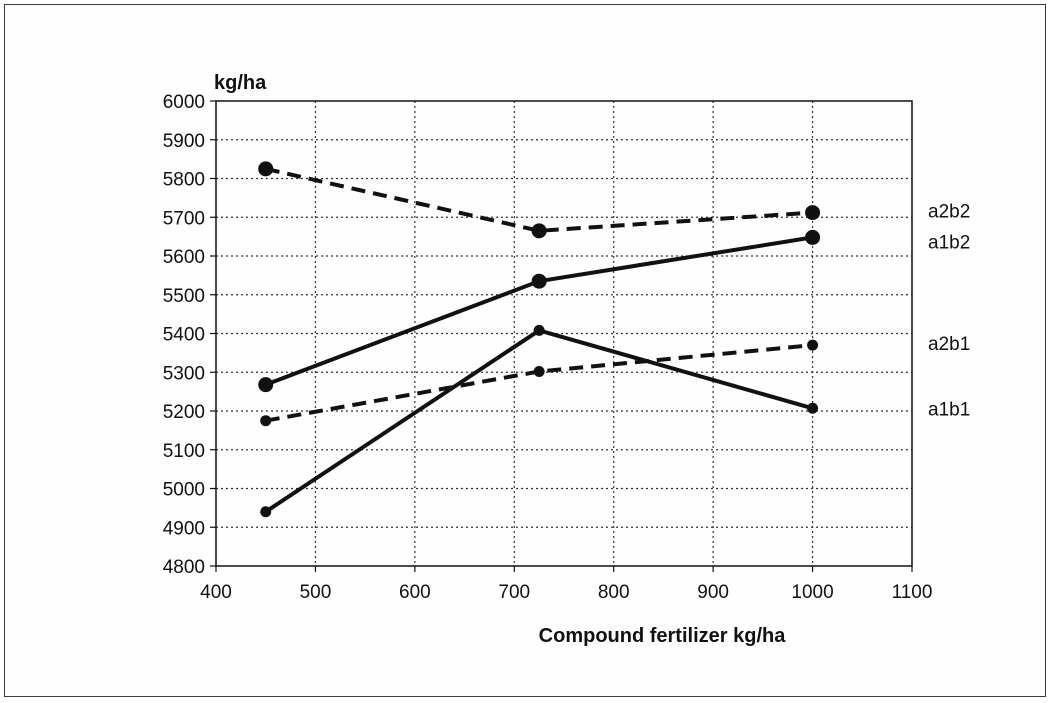 This screenshot has width=1052, height=703. I want to click on y-tick-label: 5500, so click(184, 296).